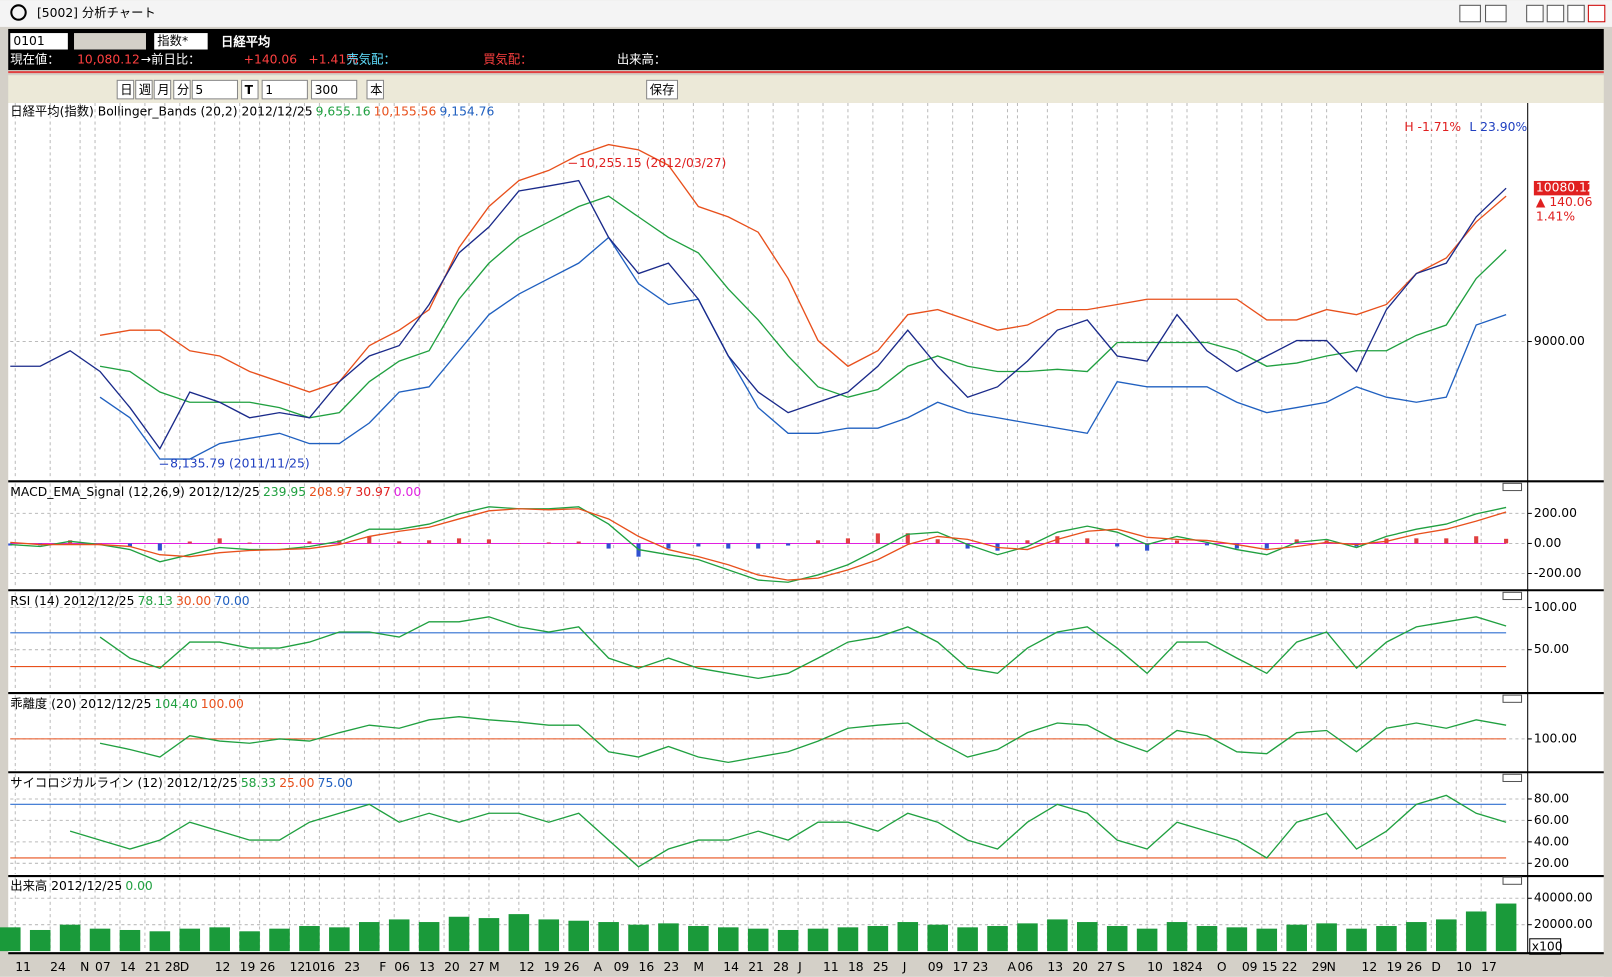  What do you see at coordinates (333, 59) in the screenshot?
I see `change-pct: +1.41%` at bounding box center [333, 59].